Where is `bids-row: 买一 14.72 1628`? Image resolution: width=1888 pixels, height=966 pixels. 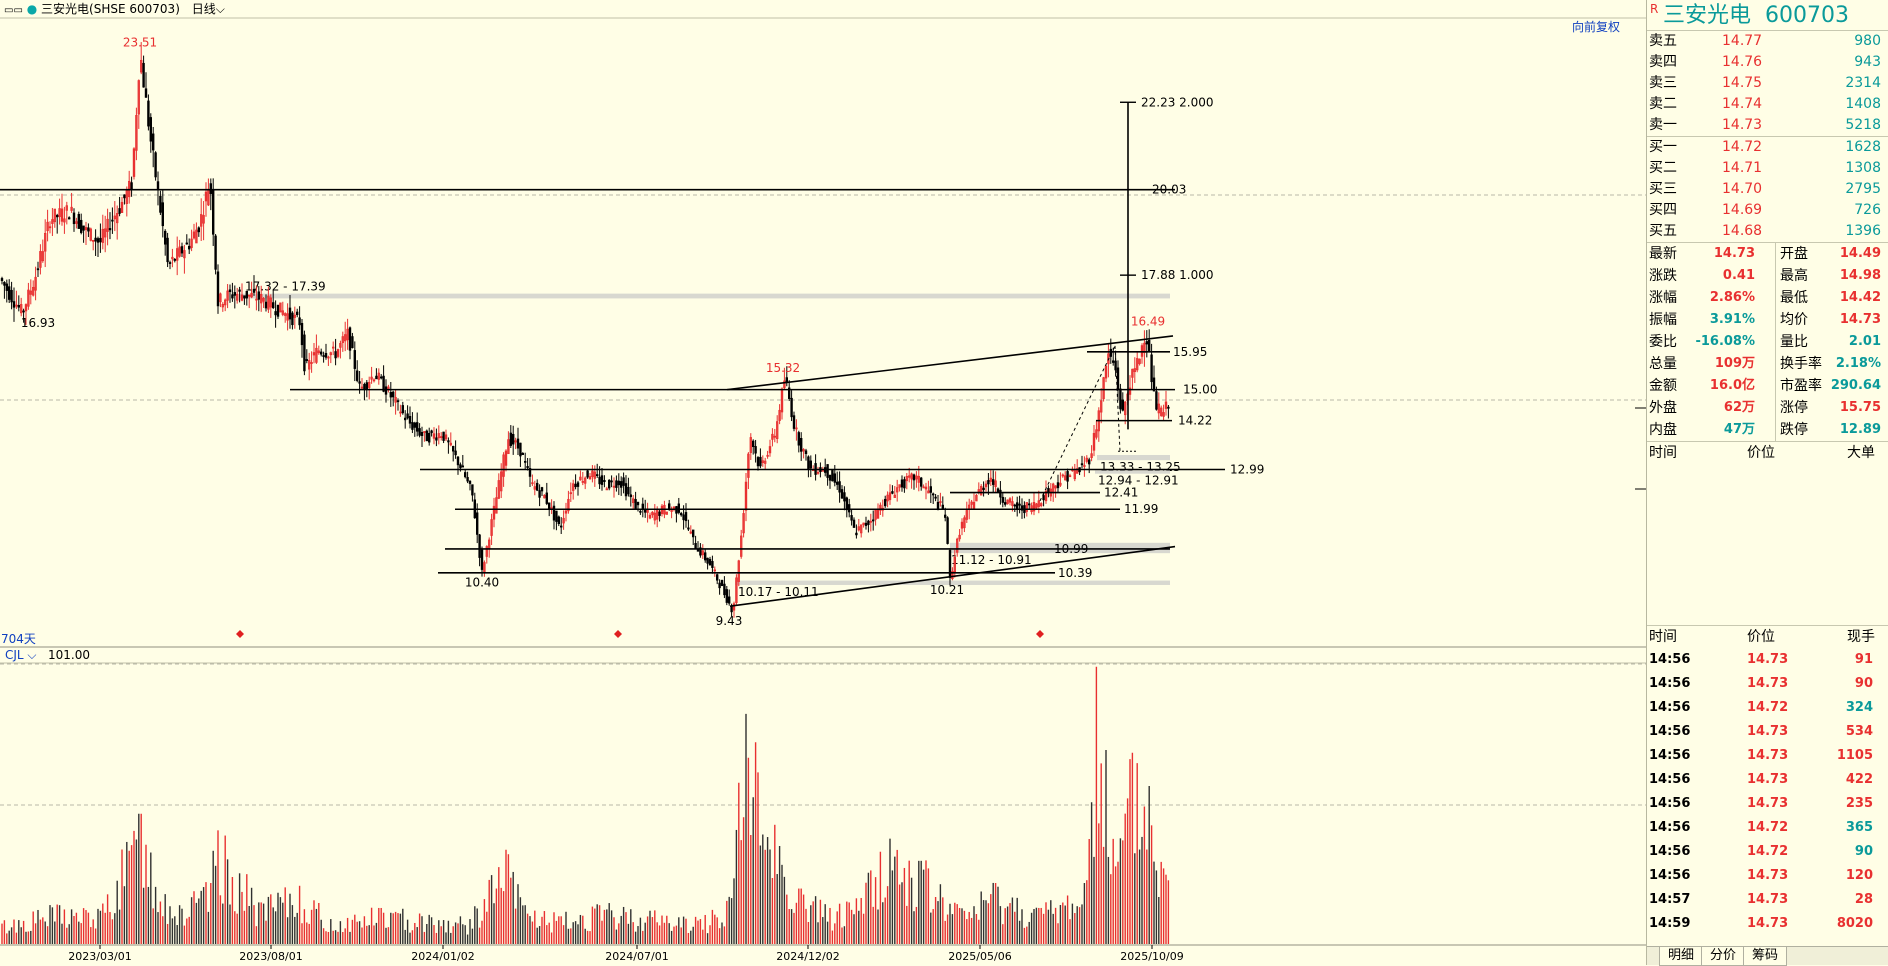 bids-row: 买一 14.72 1628 is located at coordinates (1767, 147).